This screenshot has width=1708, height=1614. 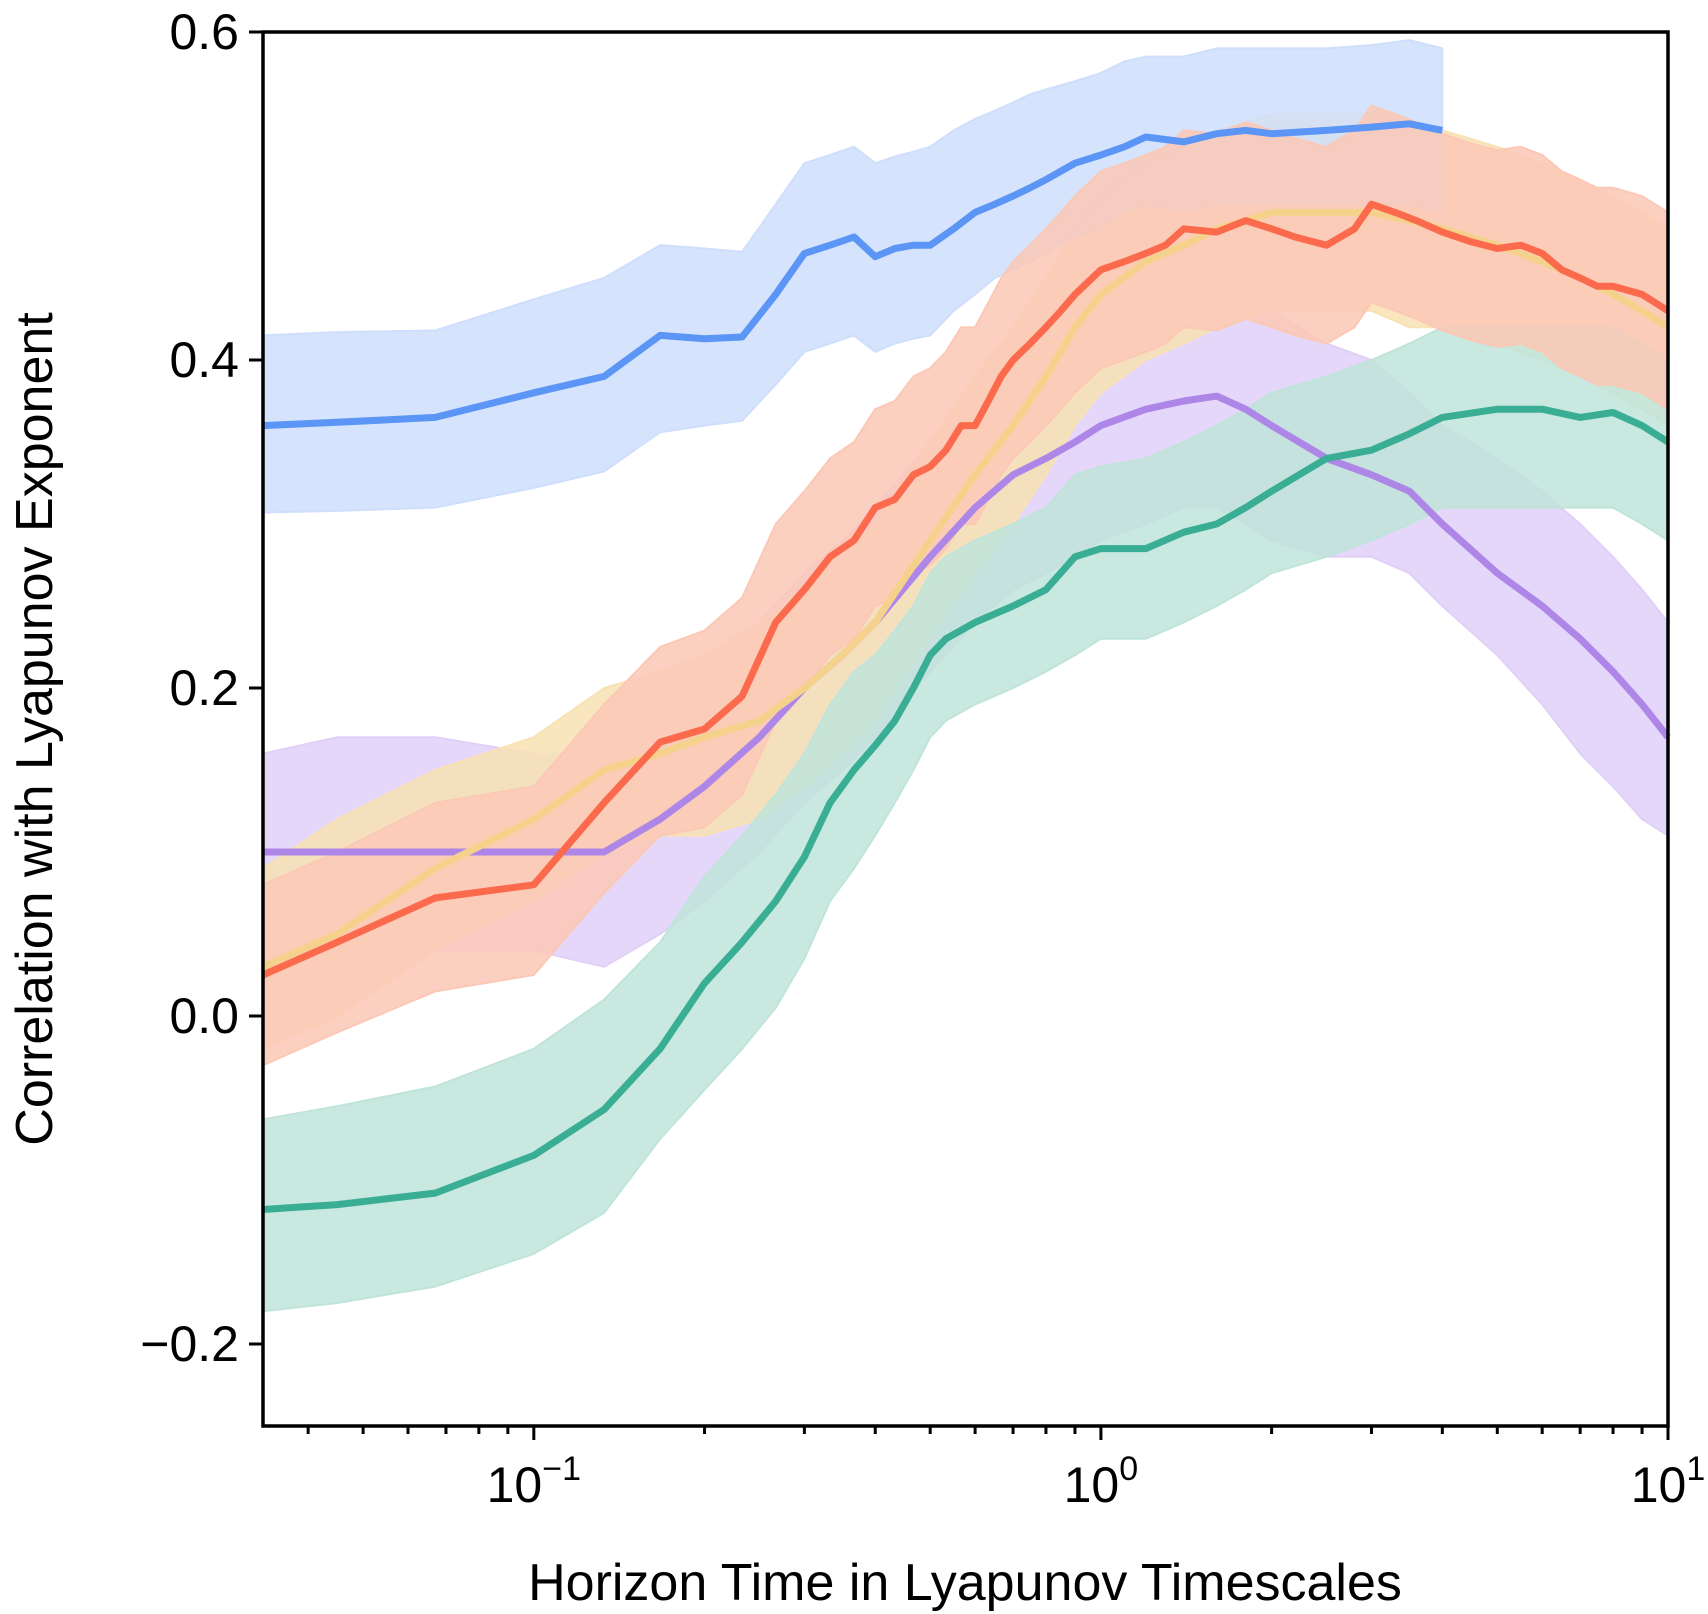 I want to click on x-axis-label: Horizon Time in Lyapunov Timescales, so click(x=965, y=1583).